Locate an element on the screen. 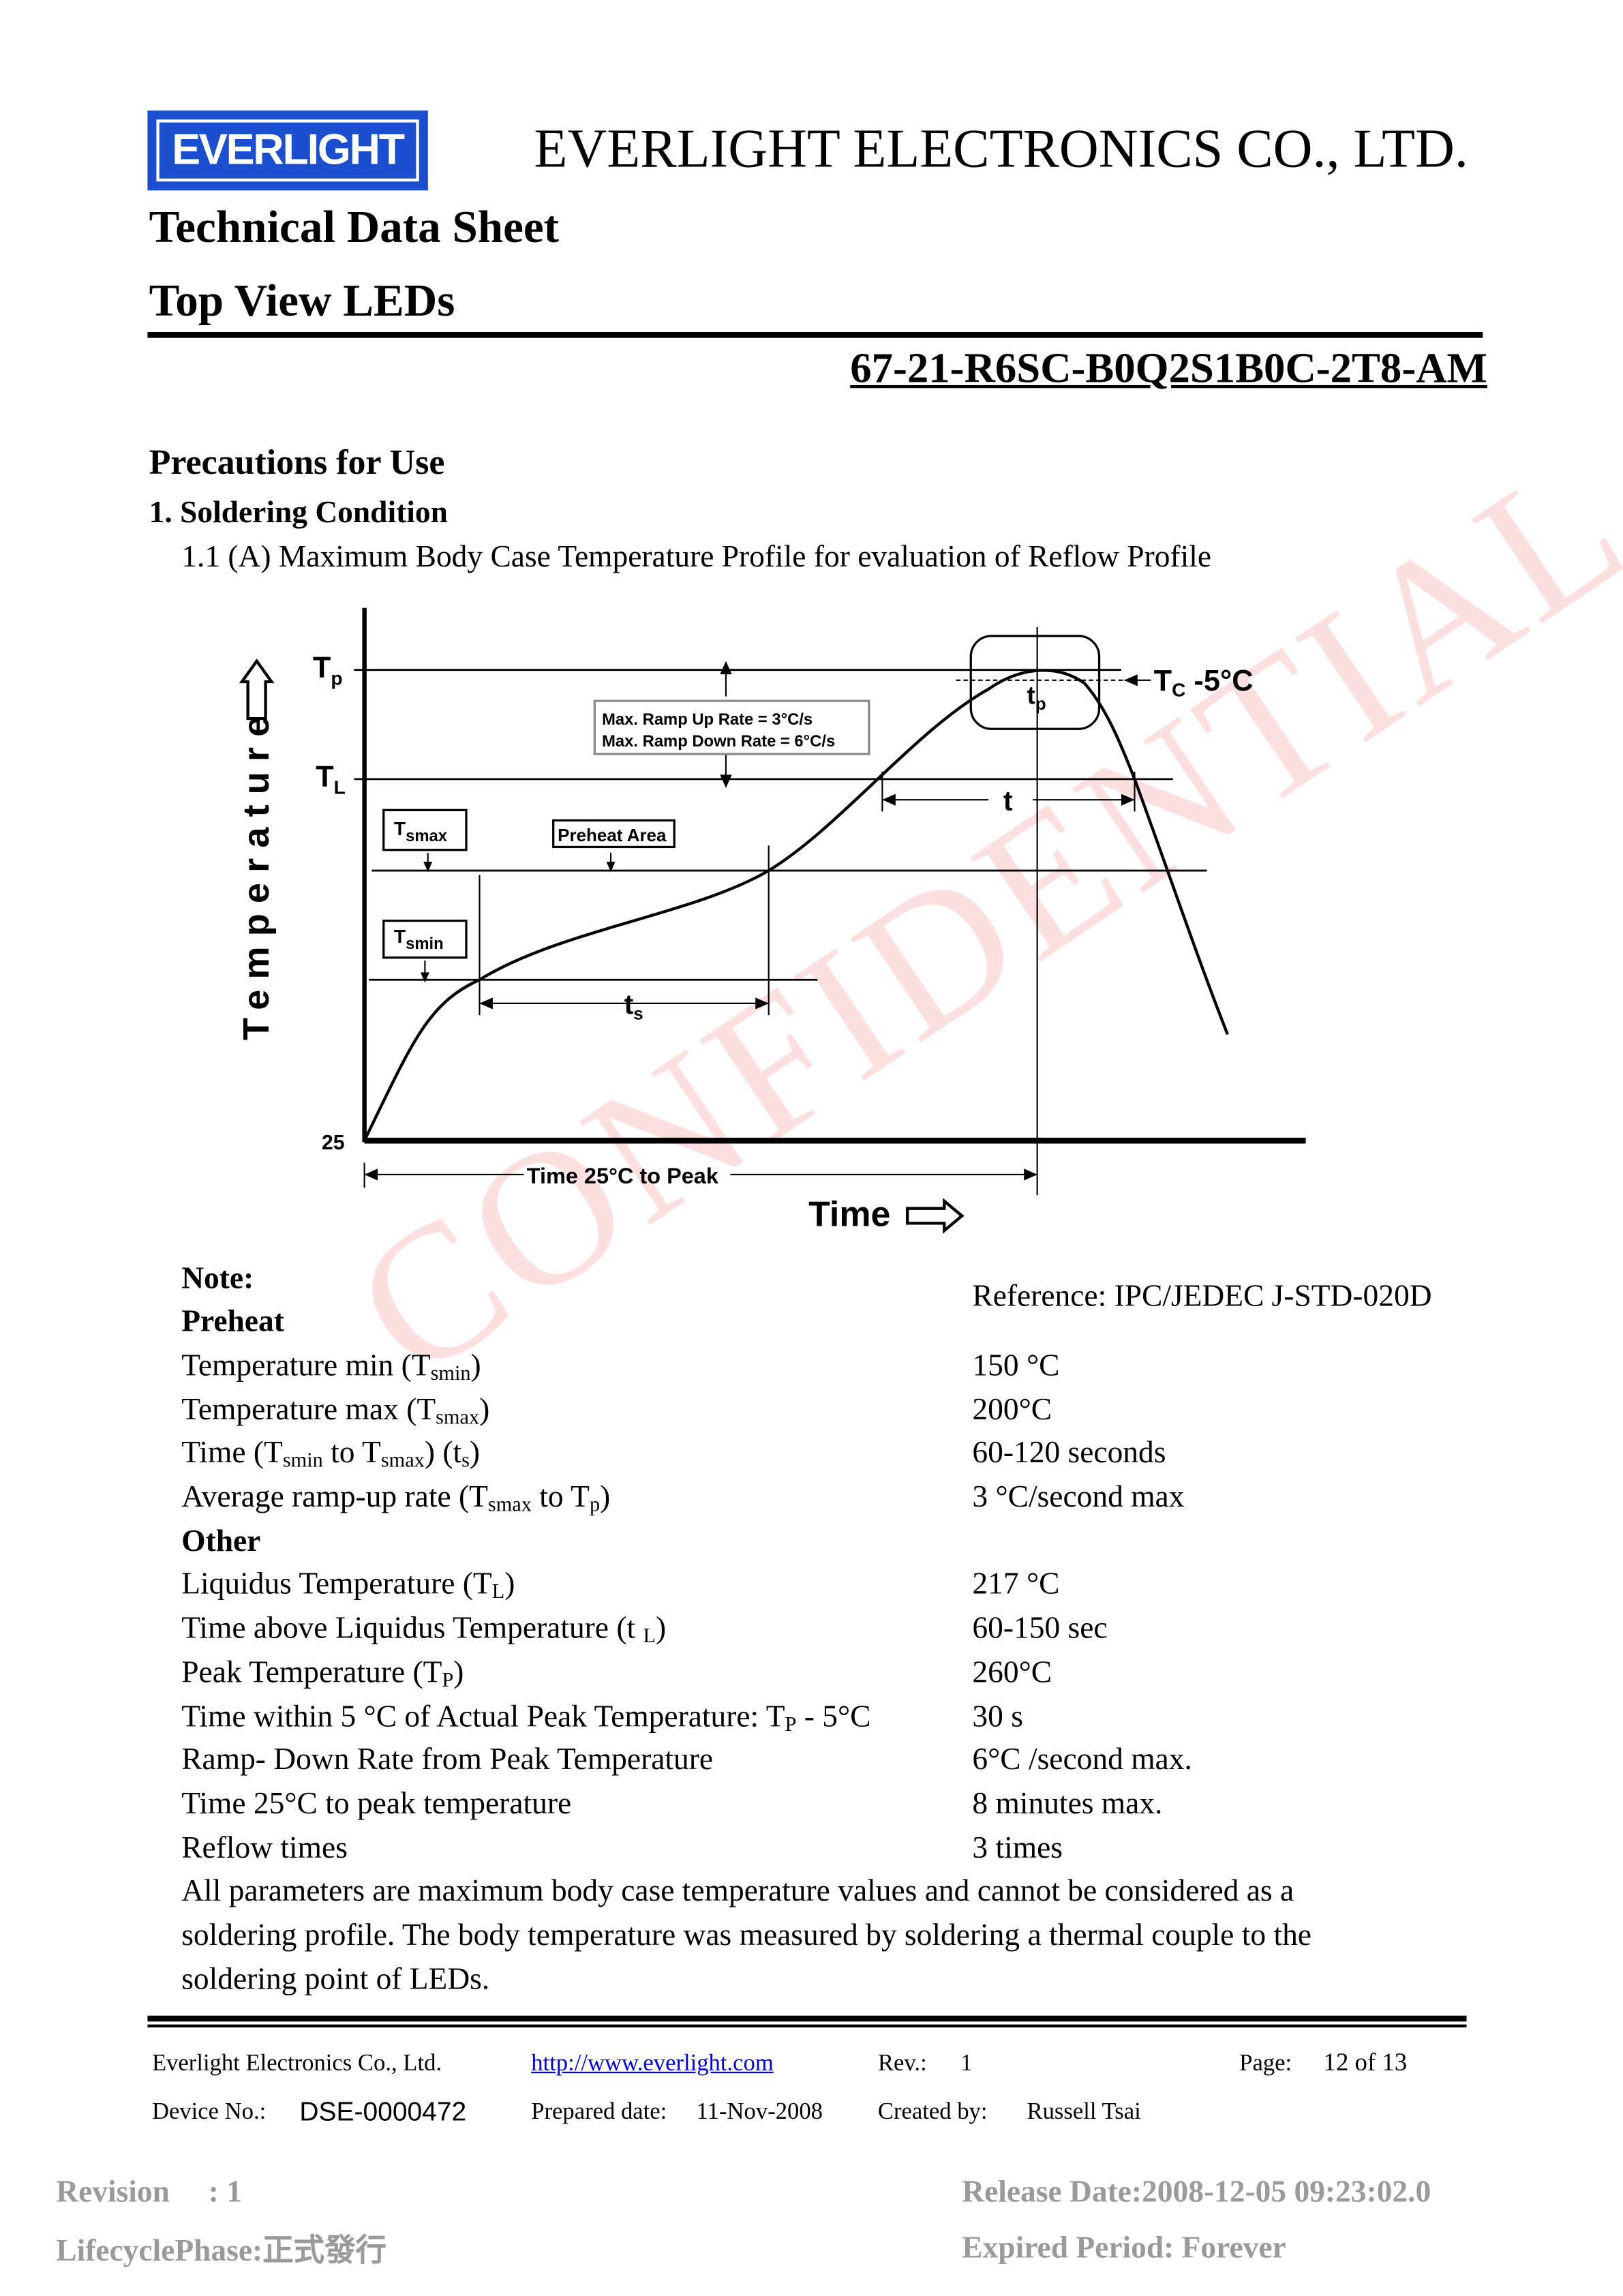 This screenshot has width=1623, height=2296. footer-website-link: http://www.everlight.com is located at coordinates (652, 2063).